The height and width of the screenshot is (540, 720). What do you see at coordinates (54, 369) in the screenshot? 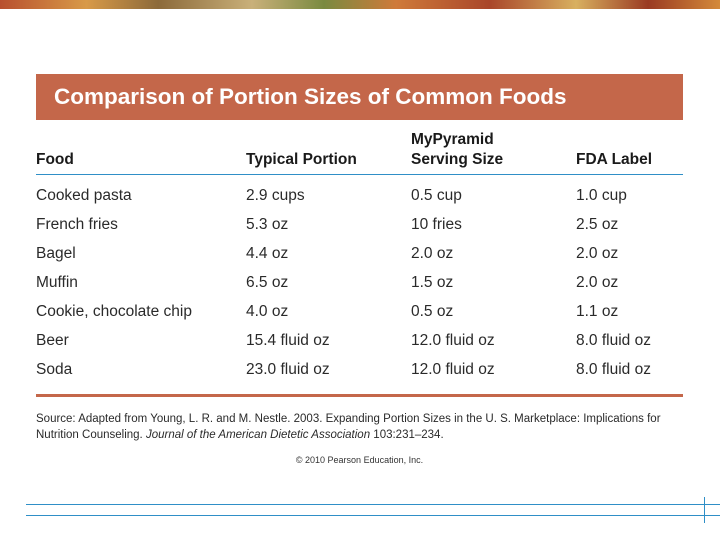
I see `food-cell: Soda` at bounding box center [54, 369].